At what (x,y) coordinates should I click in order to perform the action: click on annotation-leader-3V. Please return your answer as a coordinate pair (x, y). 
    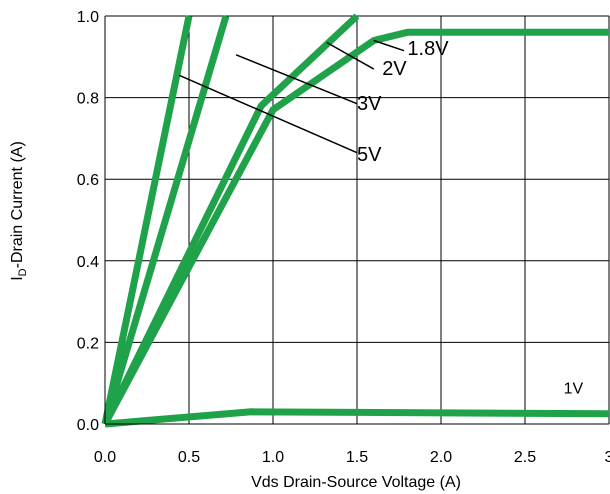
    Looking at the image, I should click on (296, 79).